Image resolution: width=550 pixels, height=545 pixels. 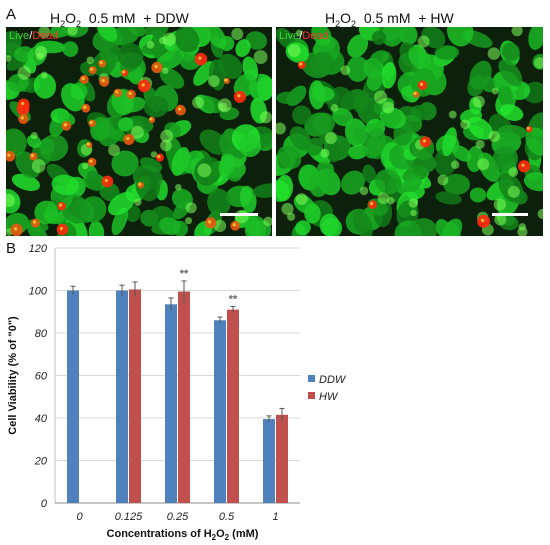 I want to click on y-tick-label: 60, so click(x=41, y=377).